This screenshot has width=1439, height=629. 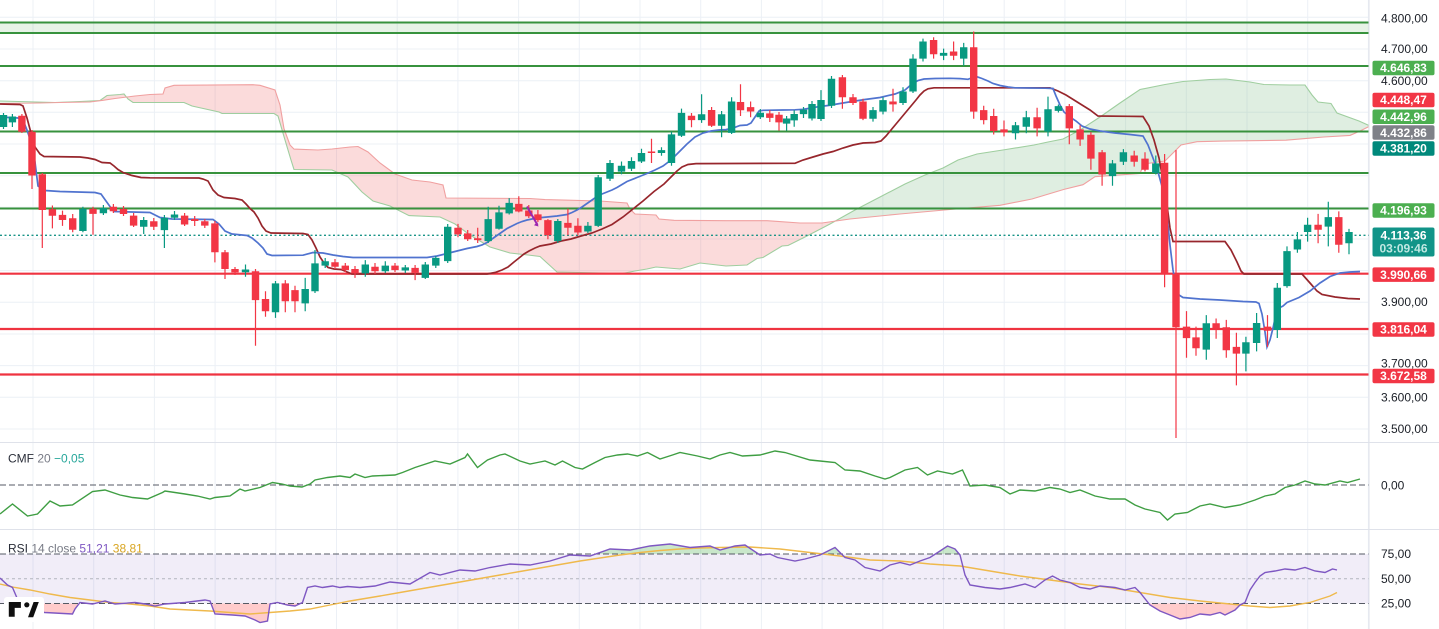 I want to click on svg-text: 0,00, so click(x=1393, y=486).